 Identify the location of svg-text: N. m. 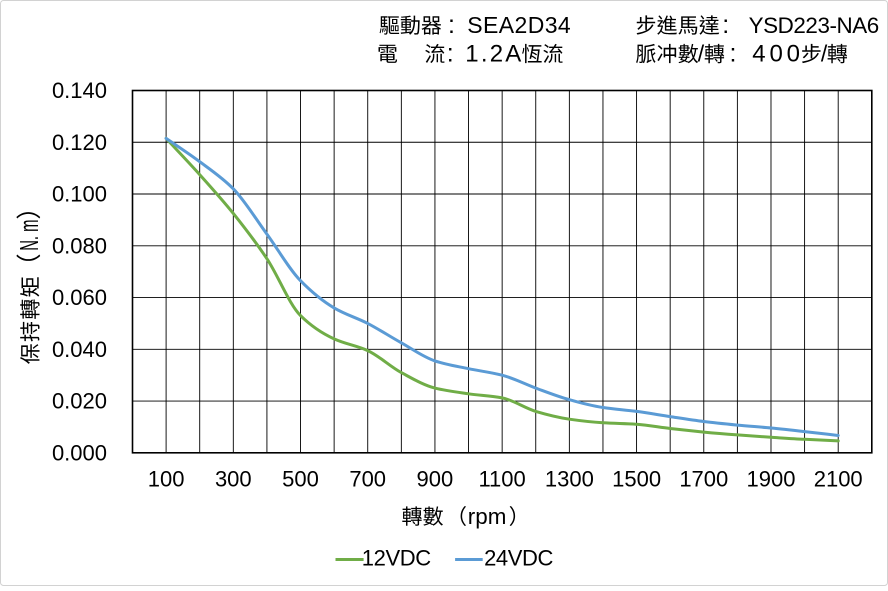
(30, 235).